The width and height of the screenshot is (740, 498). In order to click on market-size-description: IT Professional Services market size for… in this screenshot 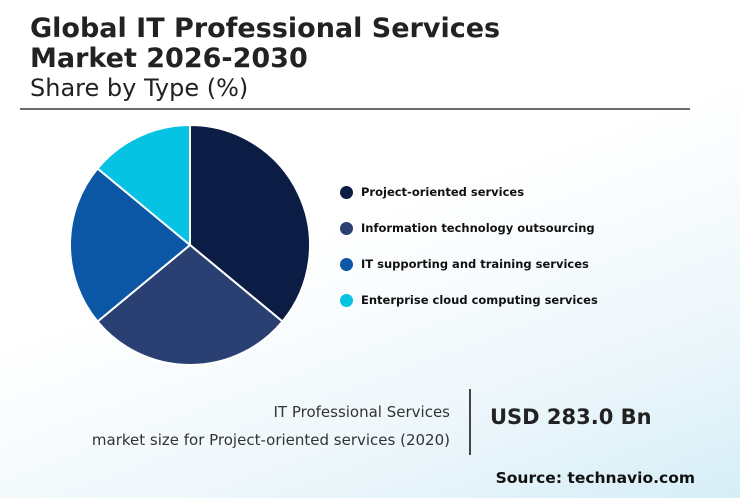, I will do `click(271, 426)`.